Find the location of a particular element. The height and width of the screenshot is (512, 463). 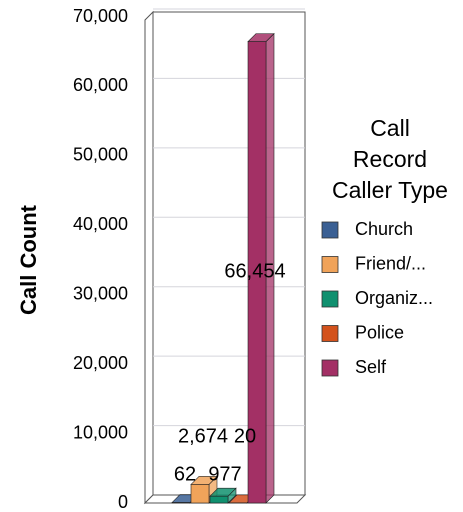

legend-label: Church is located at coordinates (384, 229).